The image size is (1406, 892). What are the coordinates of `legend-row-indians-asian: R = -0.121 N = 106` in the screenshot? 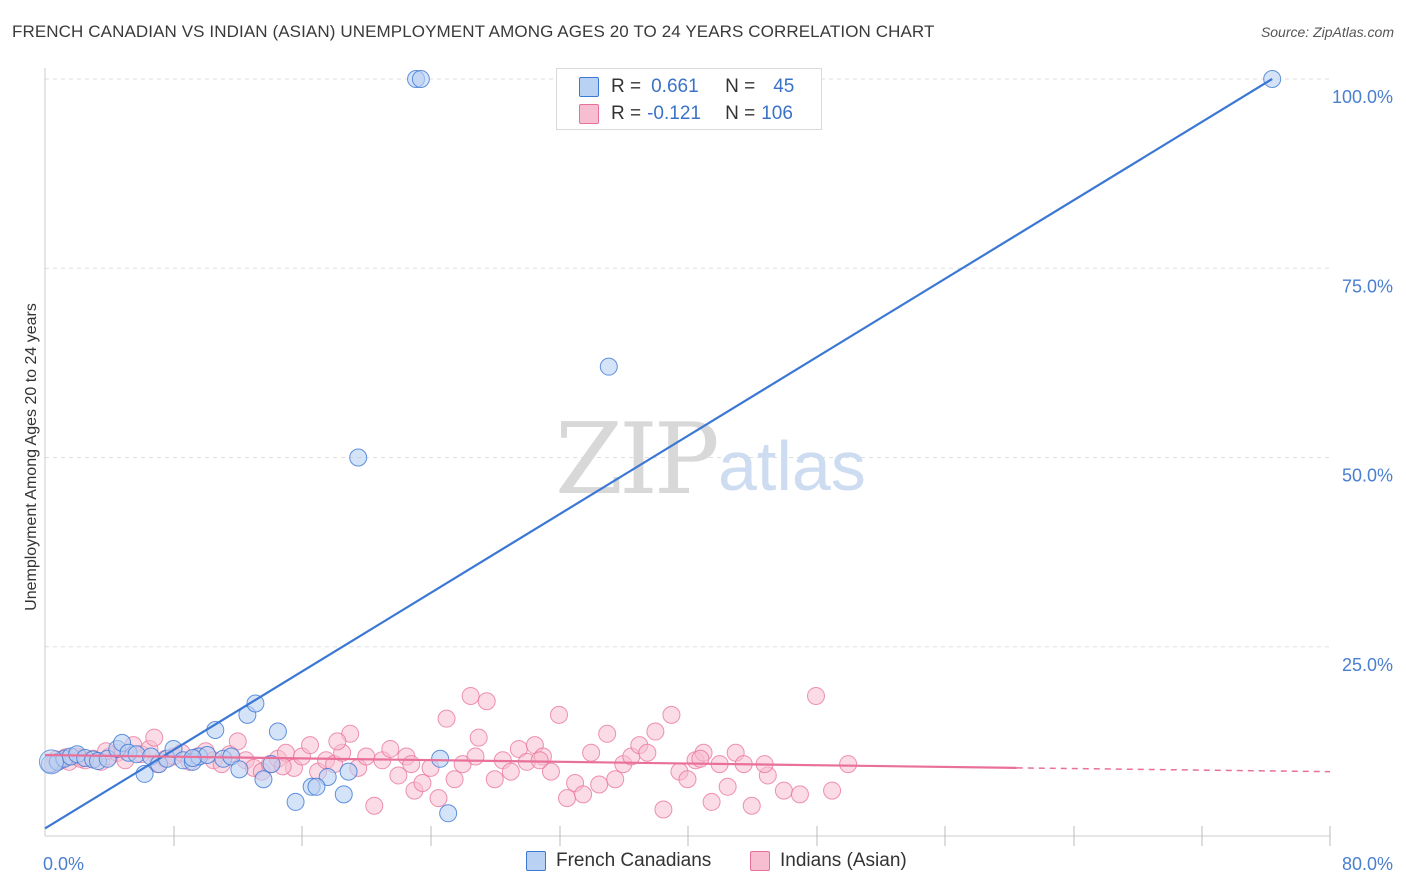 It's located at (686, 114).